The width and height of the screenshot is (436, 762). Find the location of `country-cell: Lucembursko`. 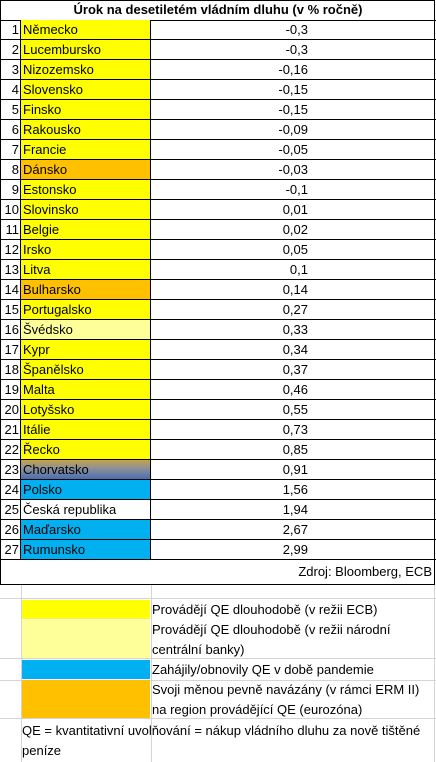

country-cell: Lucembursko is located at coordinates (86, 49).